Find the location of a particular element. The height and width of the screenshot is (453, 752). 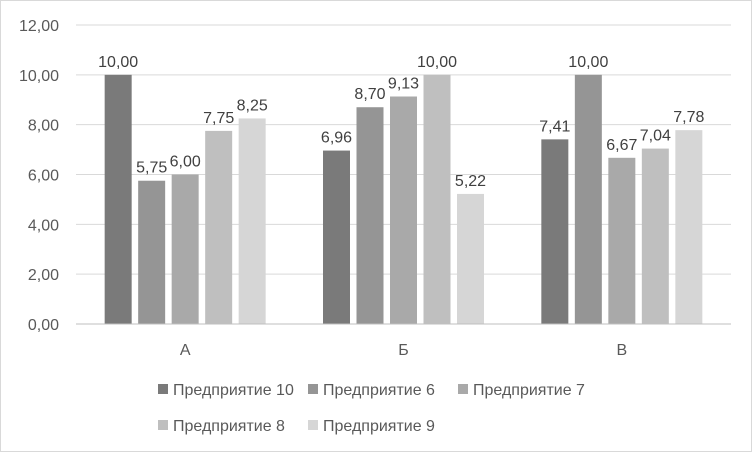

legend-label: Предприятие 9 is located at coordinates (379, 426).